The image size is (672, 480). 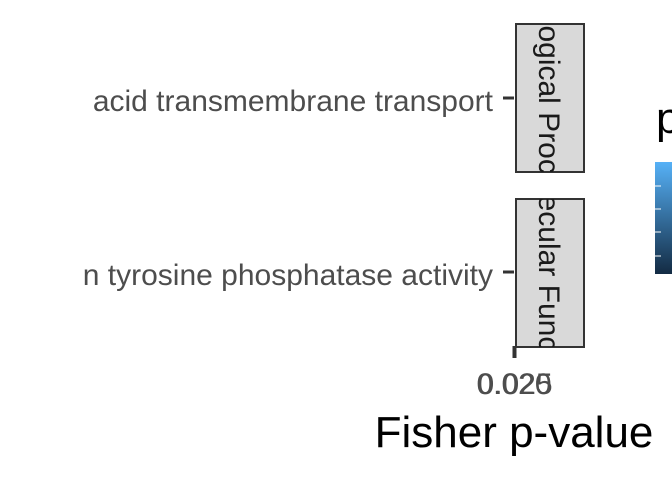 What do you see at coordinates (664, 118) in the screenshot?
I see `legend-title: p` at bounding box center [664, 118].